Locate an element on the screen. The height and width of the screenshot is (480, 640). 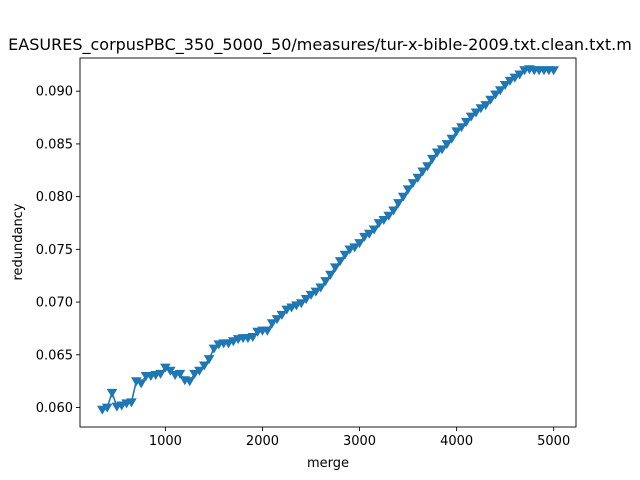
x-tick-label: 4000 is located at coordinates (456, 441).